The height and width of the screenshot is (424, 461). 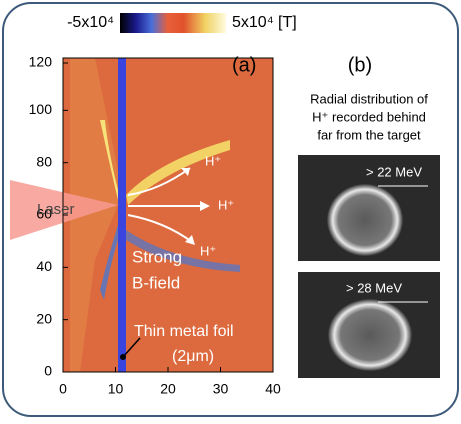 What do you see at coordinates (264, 22) in the screenshot?
I see `colorbar-max: 5x10⁴ [T]` at bounding box center [264, 22].